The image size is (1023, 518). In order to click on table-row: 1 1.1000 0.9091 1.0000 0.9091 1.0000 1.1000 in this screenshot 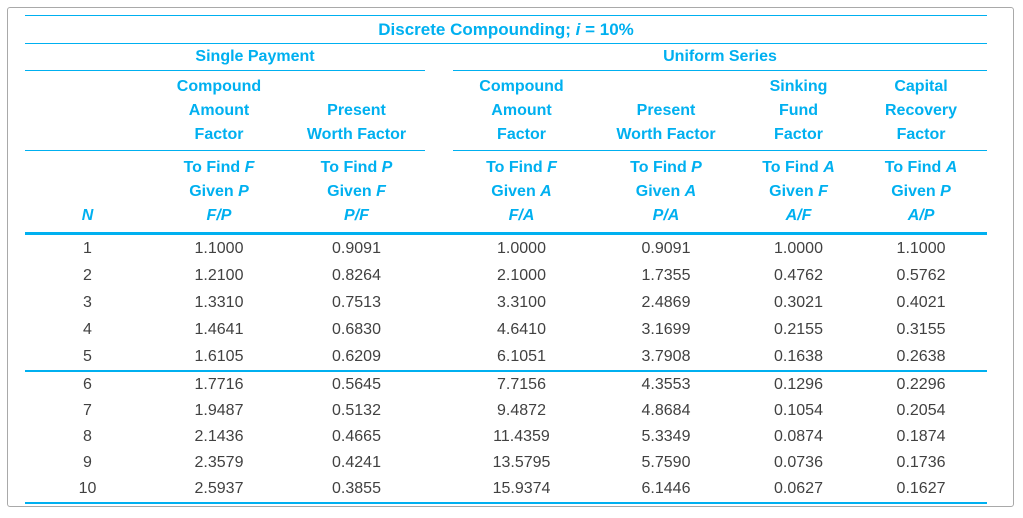, I will do `click(506, 248)`.